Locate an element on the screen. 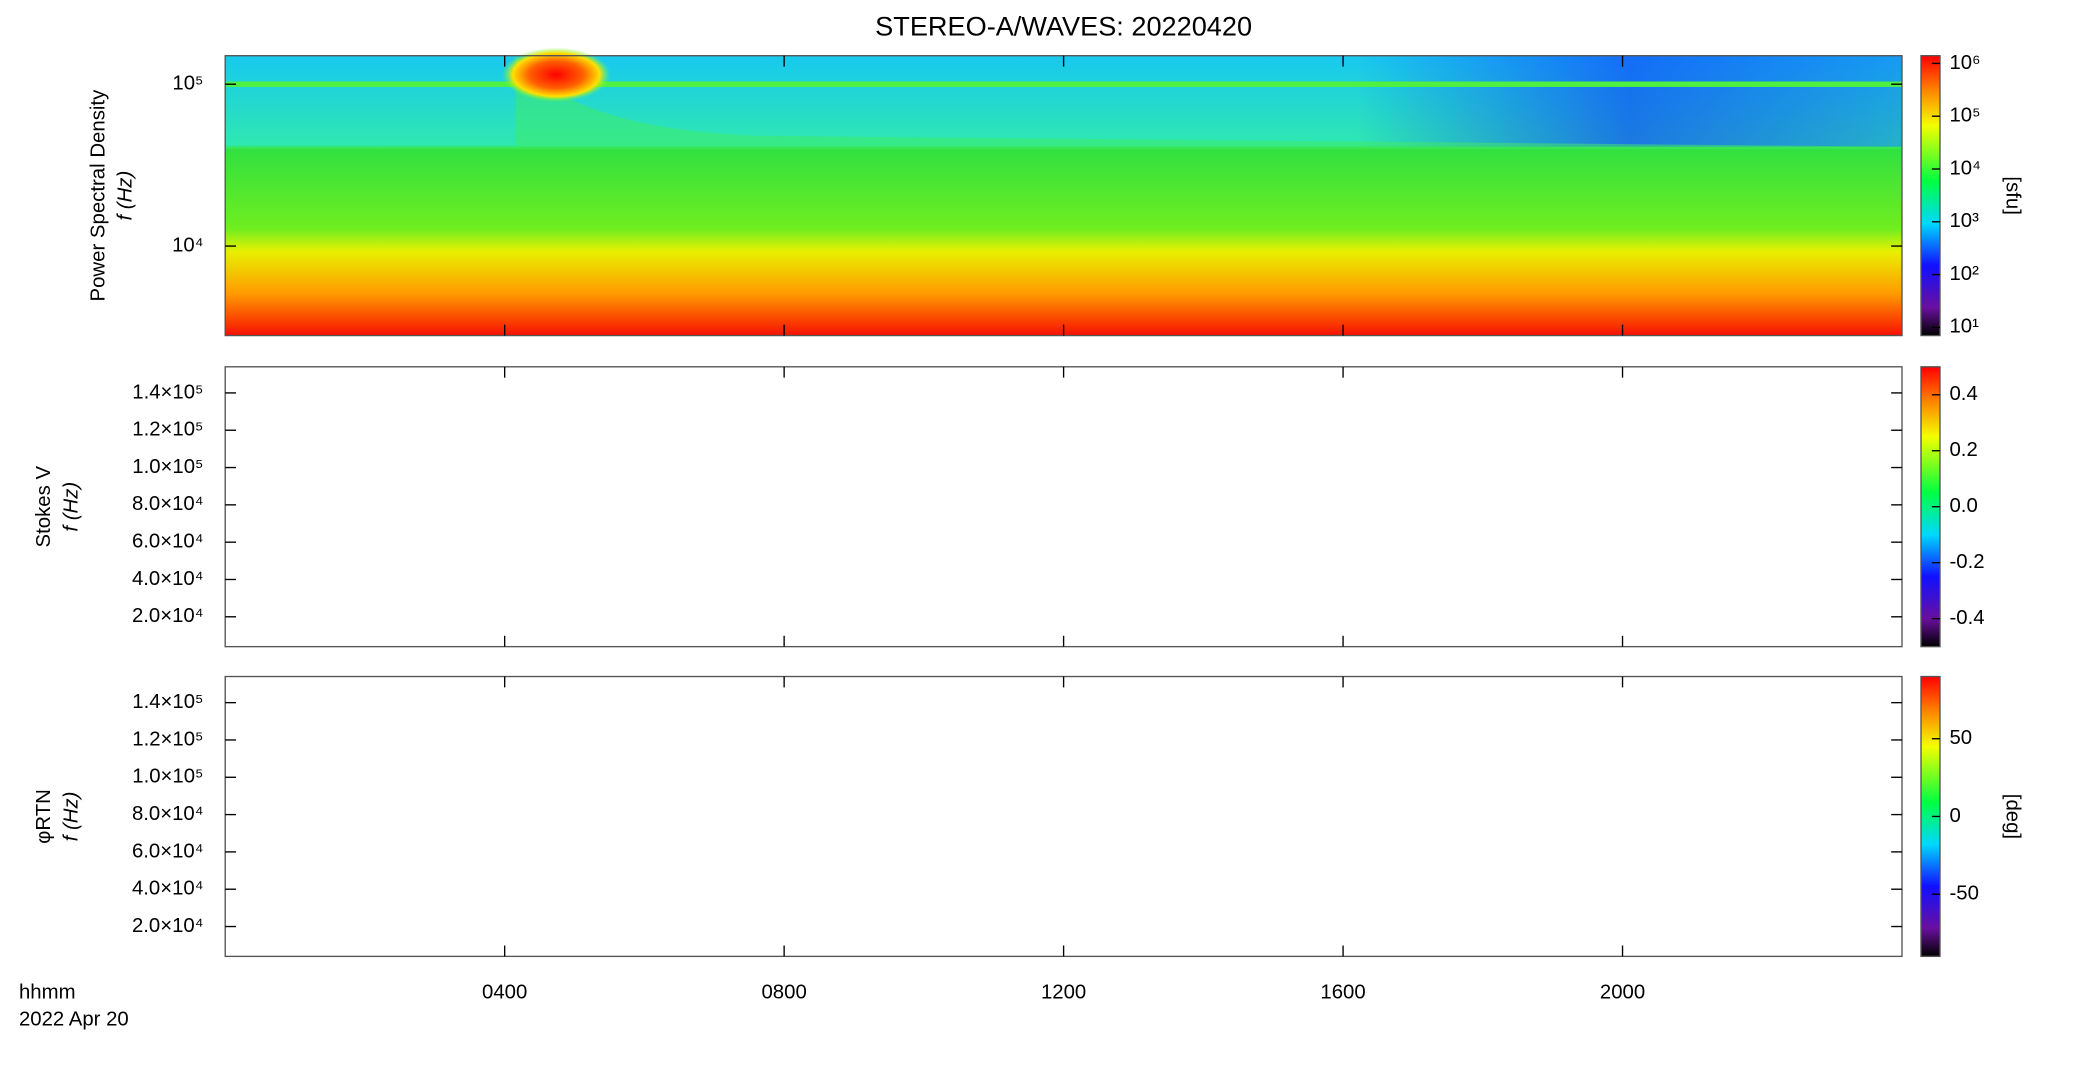 Image resolution: width=2096 pixels, height=1080 pixels. colorbar-tick-label: 0.4 is located at coordinates (1963, 394).